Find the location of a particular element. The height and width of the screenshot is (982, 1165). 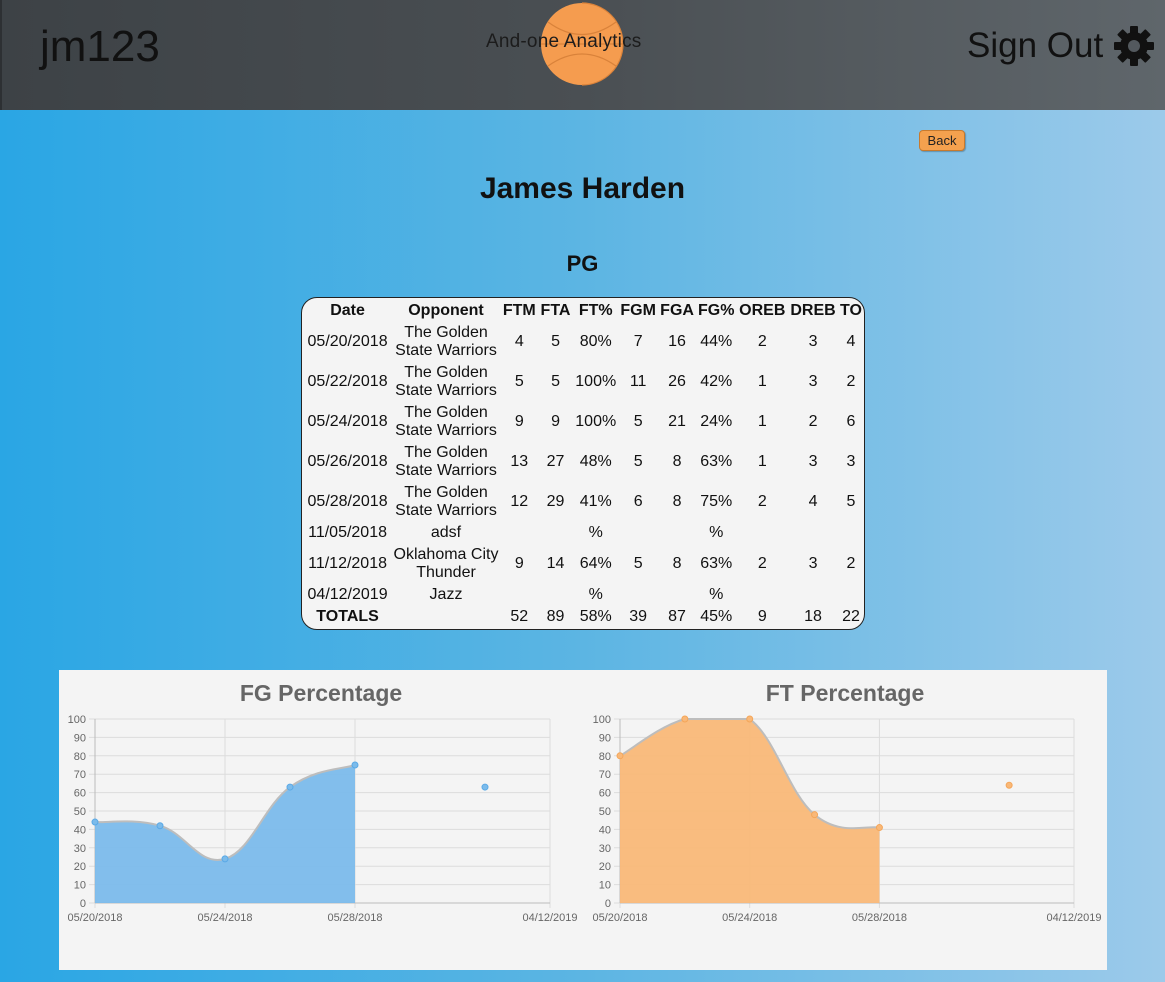

fg-y-tick-label: 30 is located at coordinates (80, 849).